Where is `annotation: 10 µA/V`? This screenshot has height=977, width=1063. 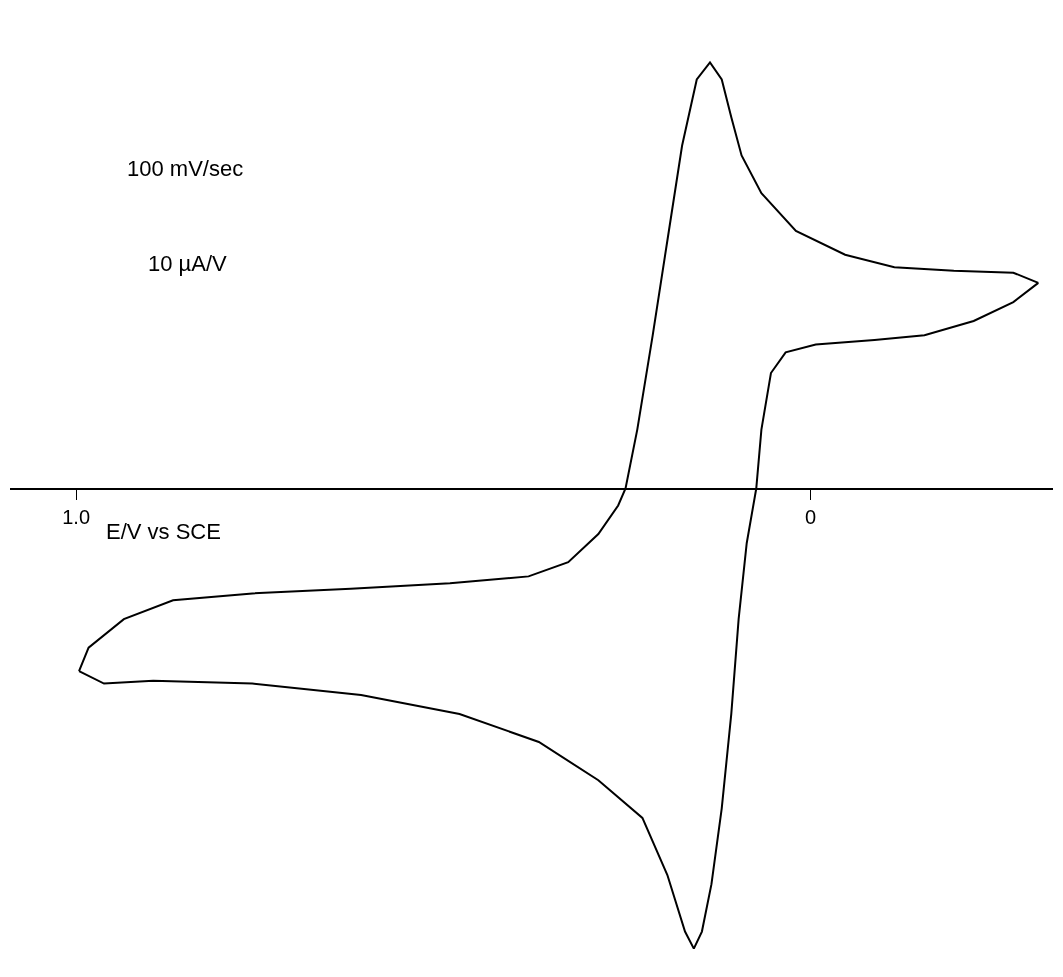 annotation: 10 µA/V is located at coordinates (188, 263).